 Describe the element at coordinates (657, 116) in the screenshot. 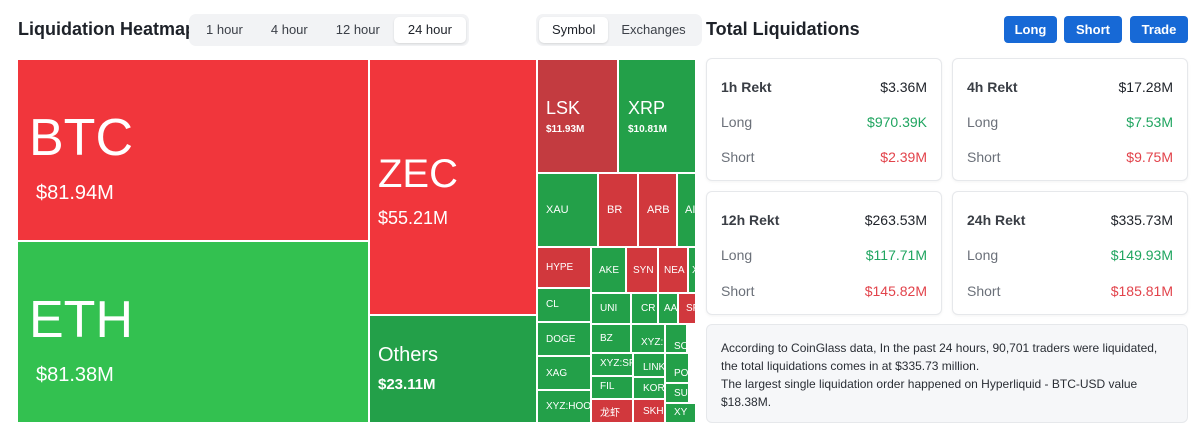

I see `tile-xrp: XRP $10.81M` at that location.